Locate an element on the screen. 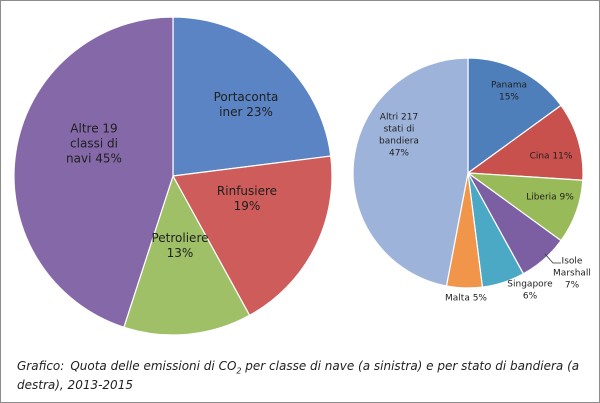 This screenshot has width=600, height=403. ship-class-label-portacontainer: Portaconta iner 23% is located at coordinates (246, 104).